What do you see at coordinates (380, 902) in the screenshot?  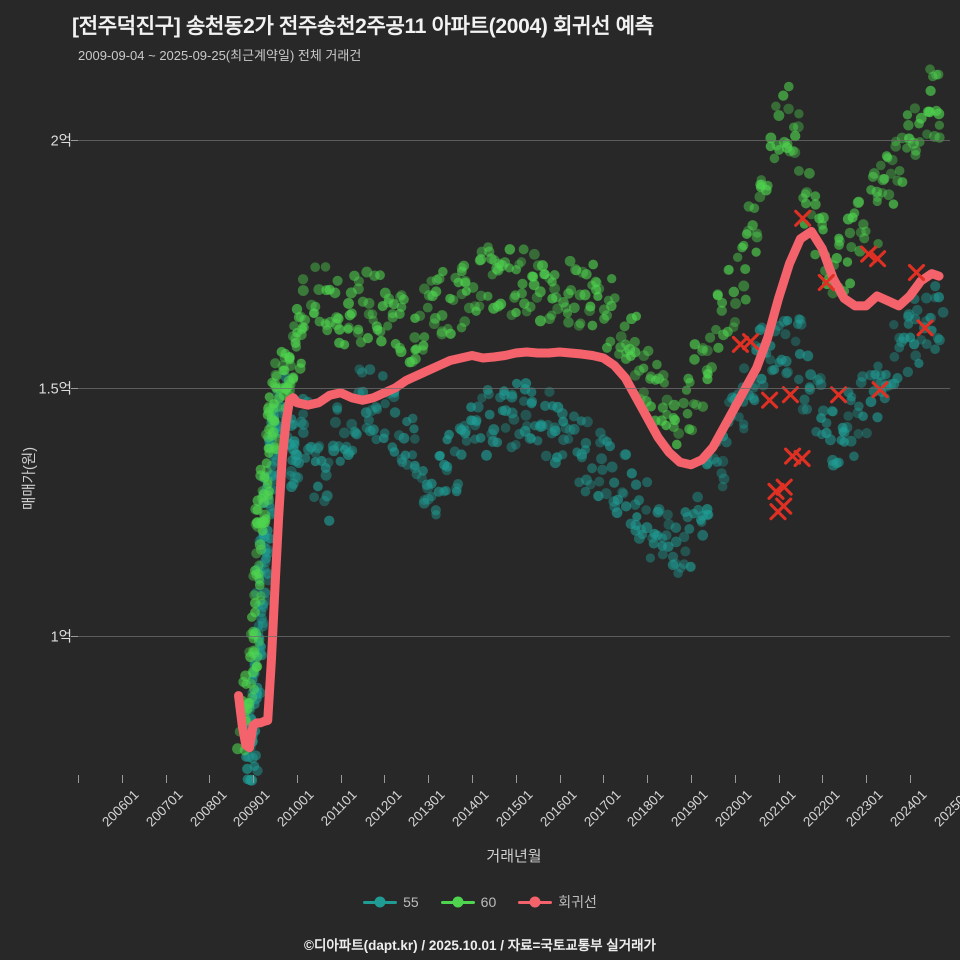 I see `legend-swatch-icon` at bounding box center [380, 902].